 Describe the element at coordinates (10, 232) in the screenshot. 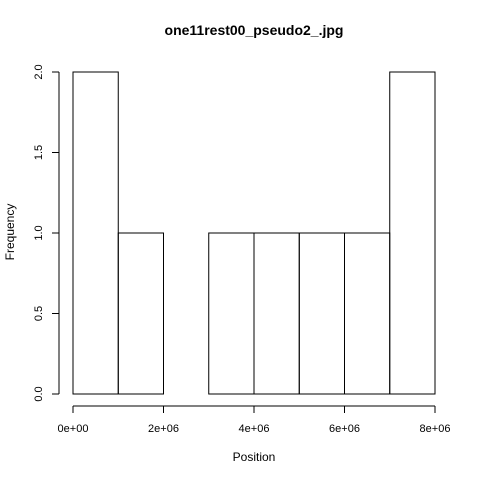

I see `y-axis-label: Frequency` at that location.